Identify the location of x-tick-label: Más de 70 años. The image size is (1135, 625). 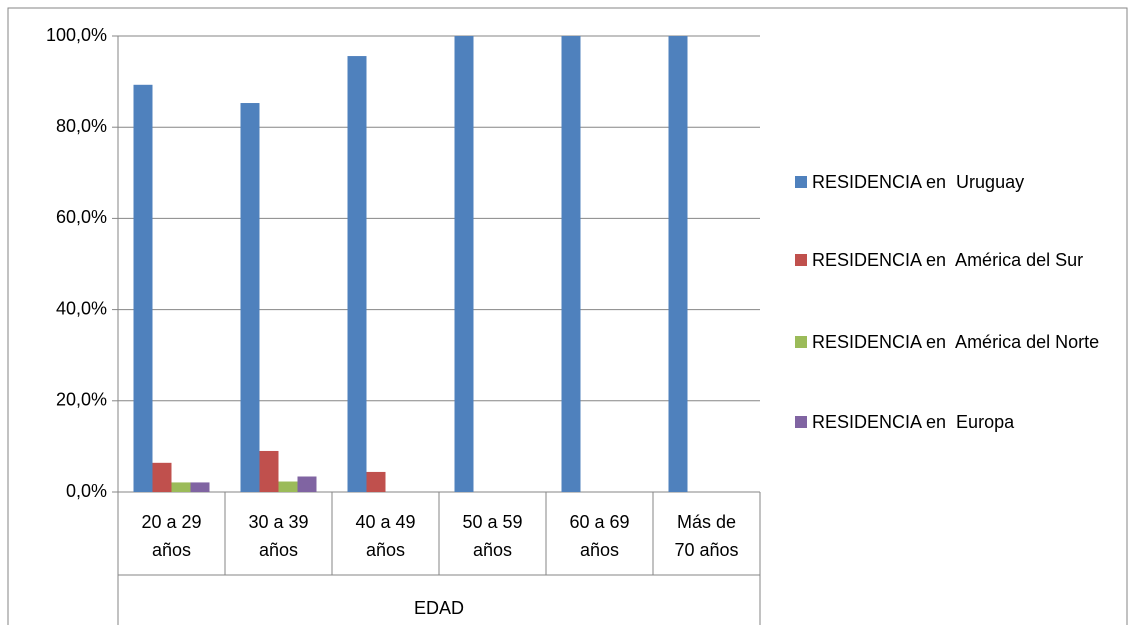
(706, 536).